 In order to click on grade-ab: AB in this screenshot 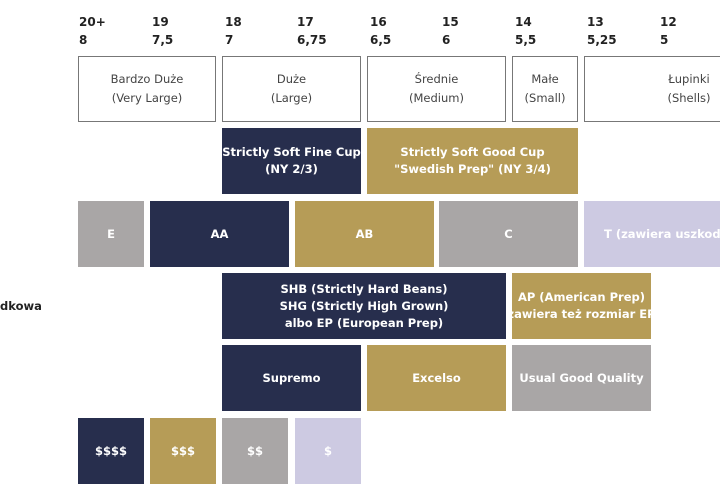, I will do `click(364, 234)`.